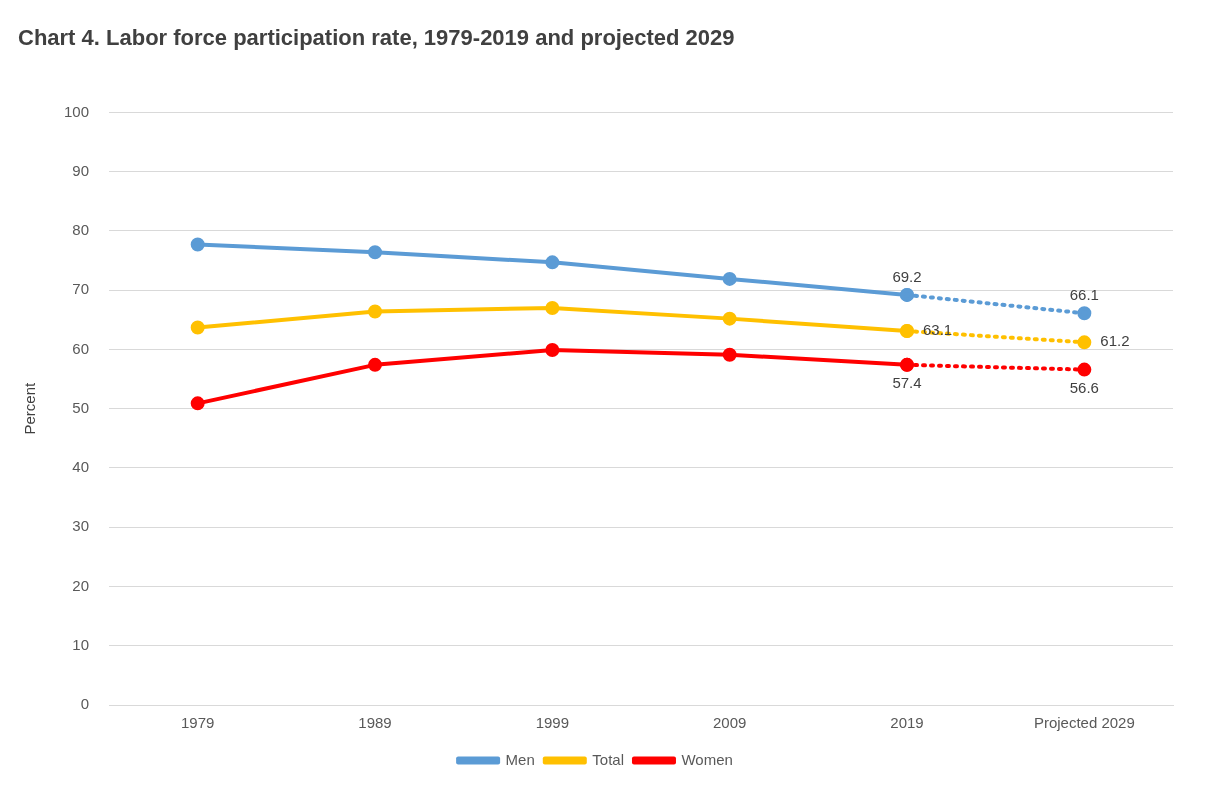 This screenshot has height=799, width=1206. I want to click on y-tick-label: 30, so click(81, 526).